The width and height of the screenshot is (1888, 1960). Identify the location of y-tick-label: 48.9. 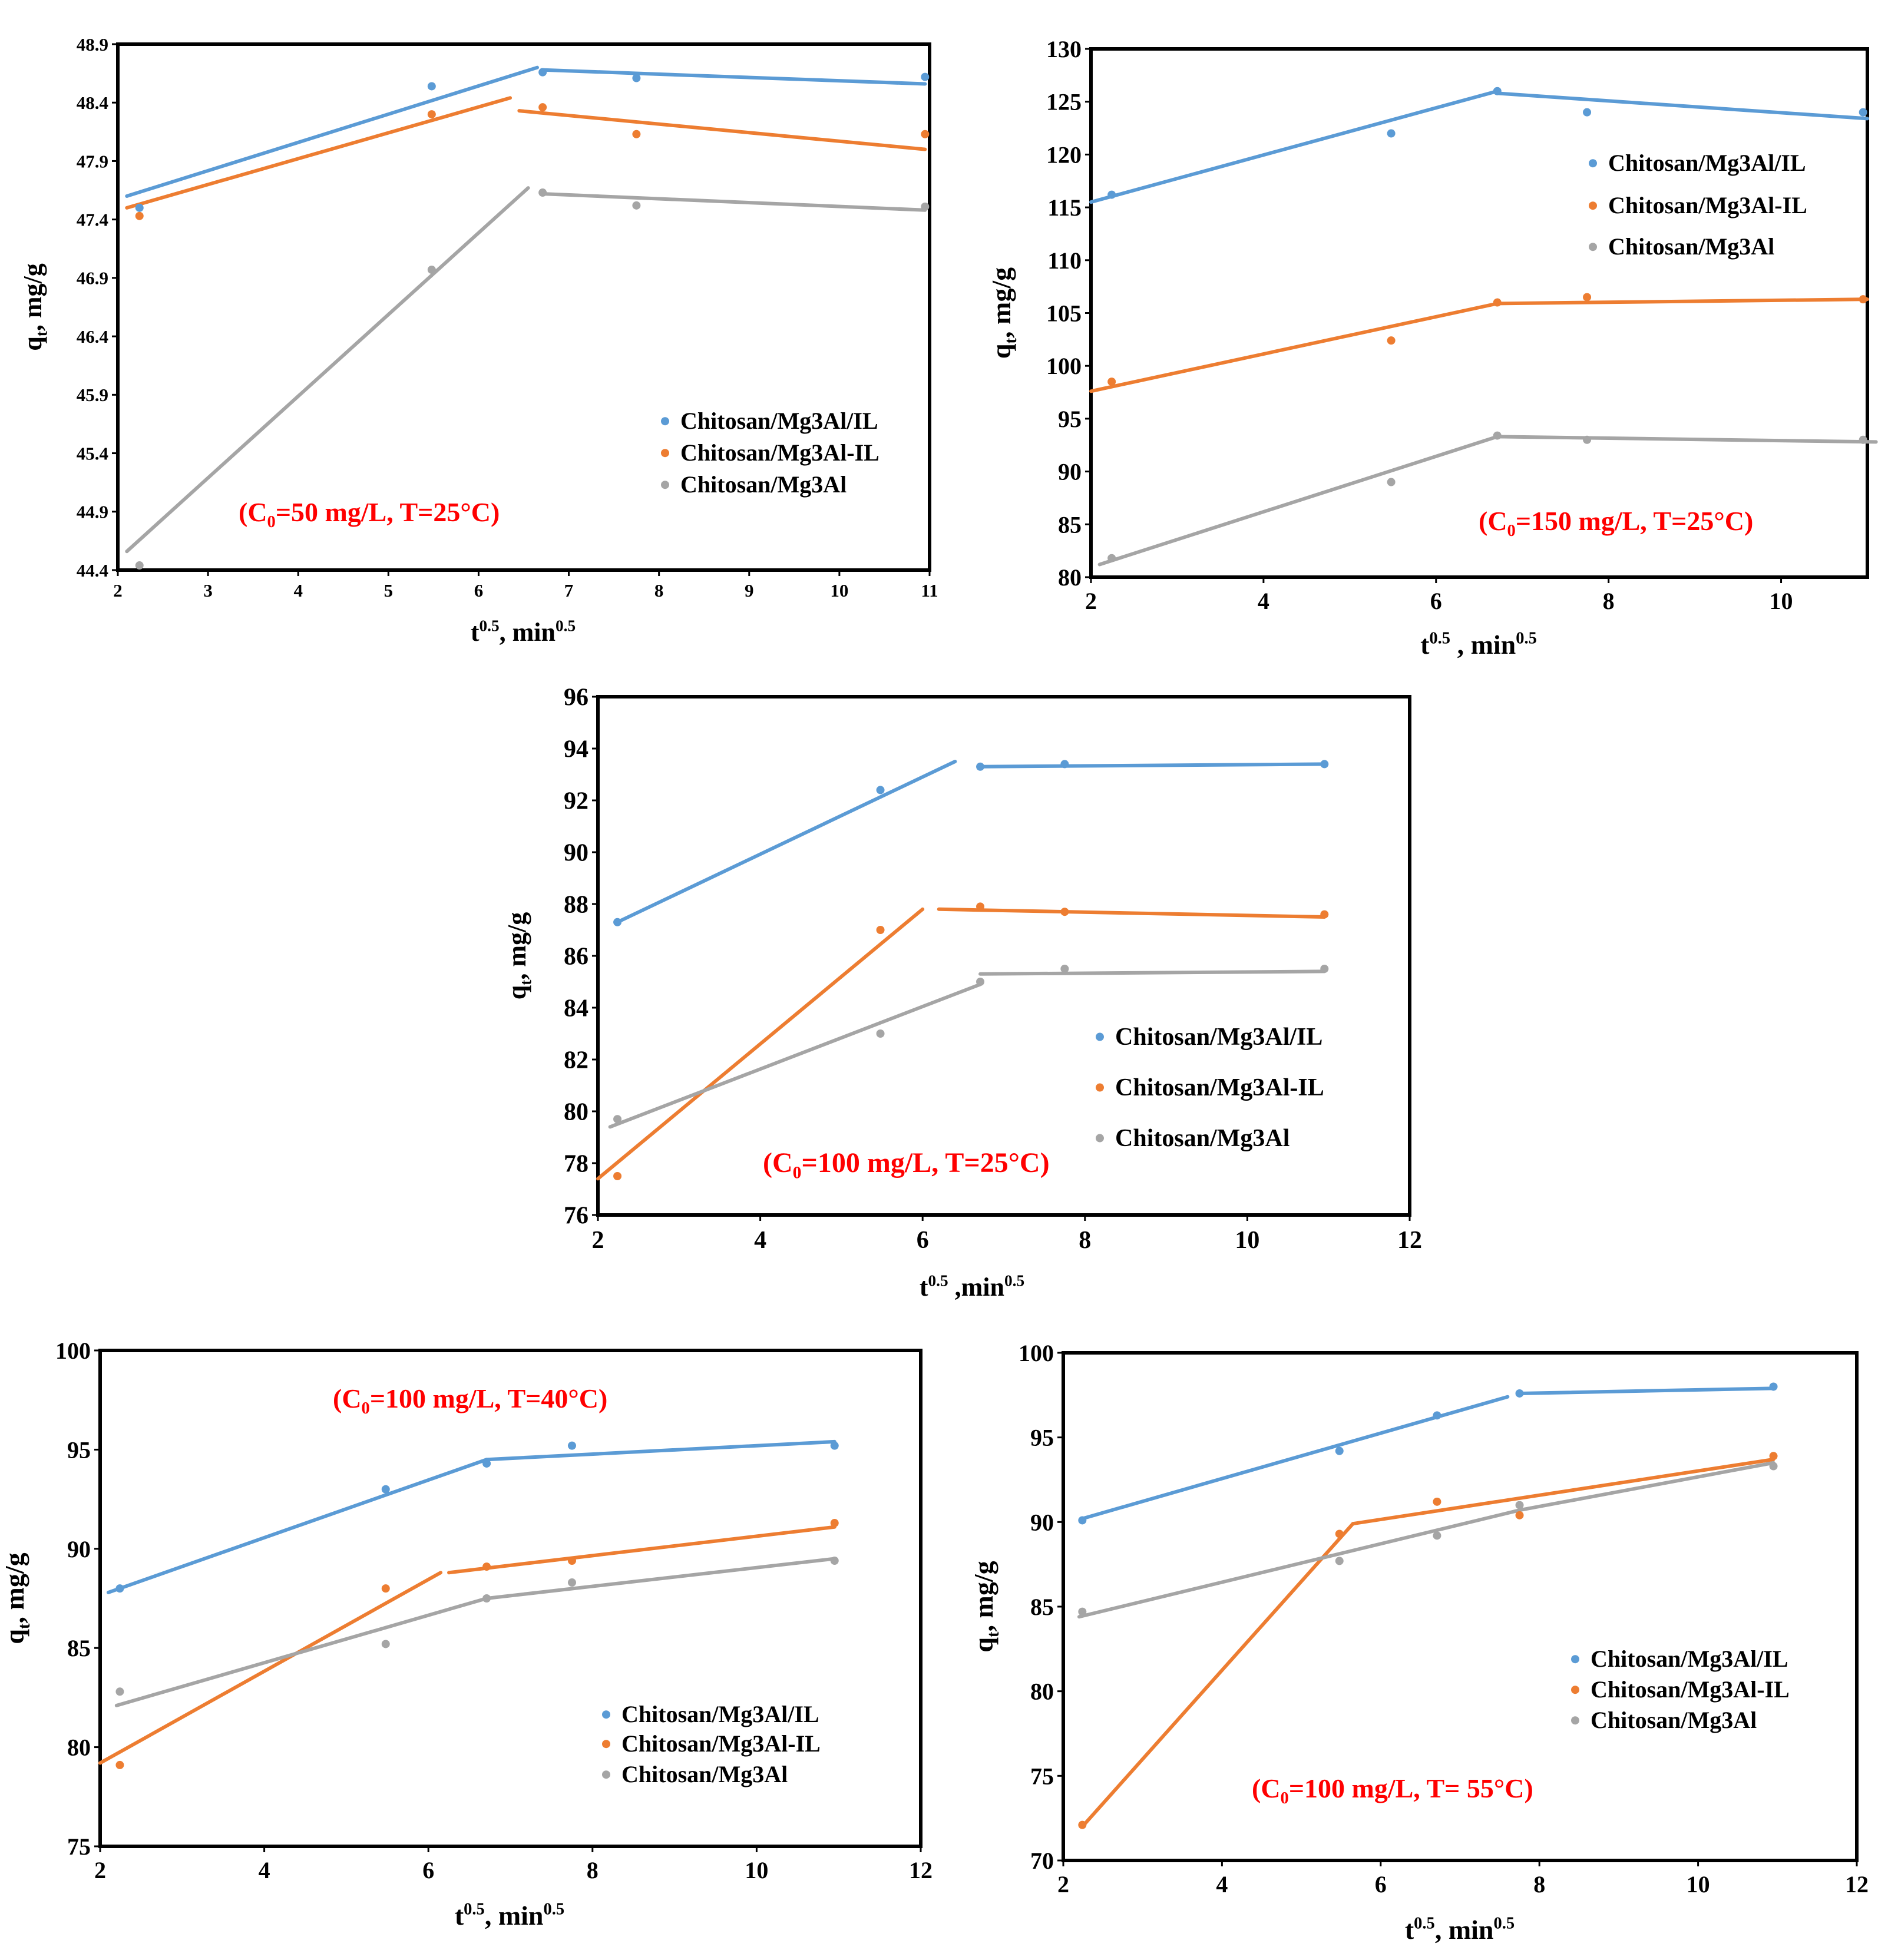
(92, 44).